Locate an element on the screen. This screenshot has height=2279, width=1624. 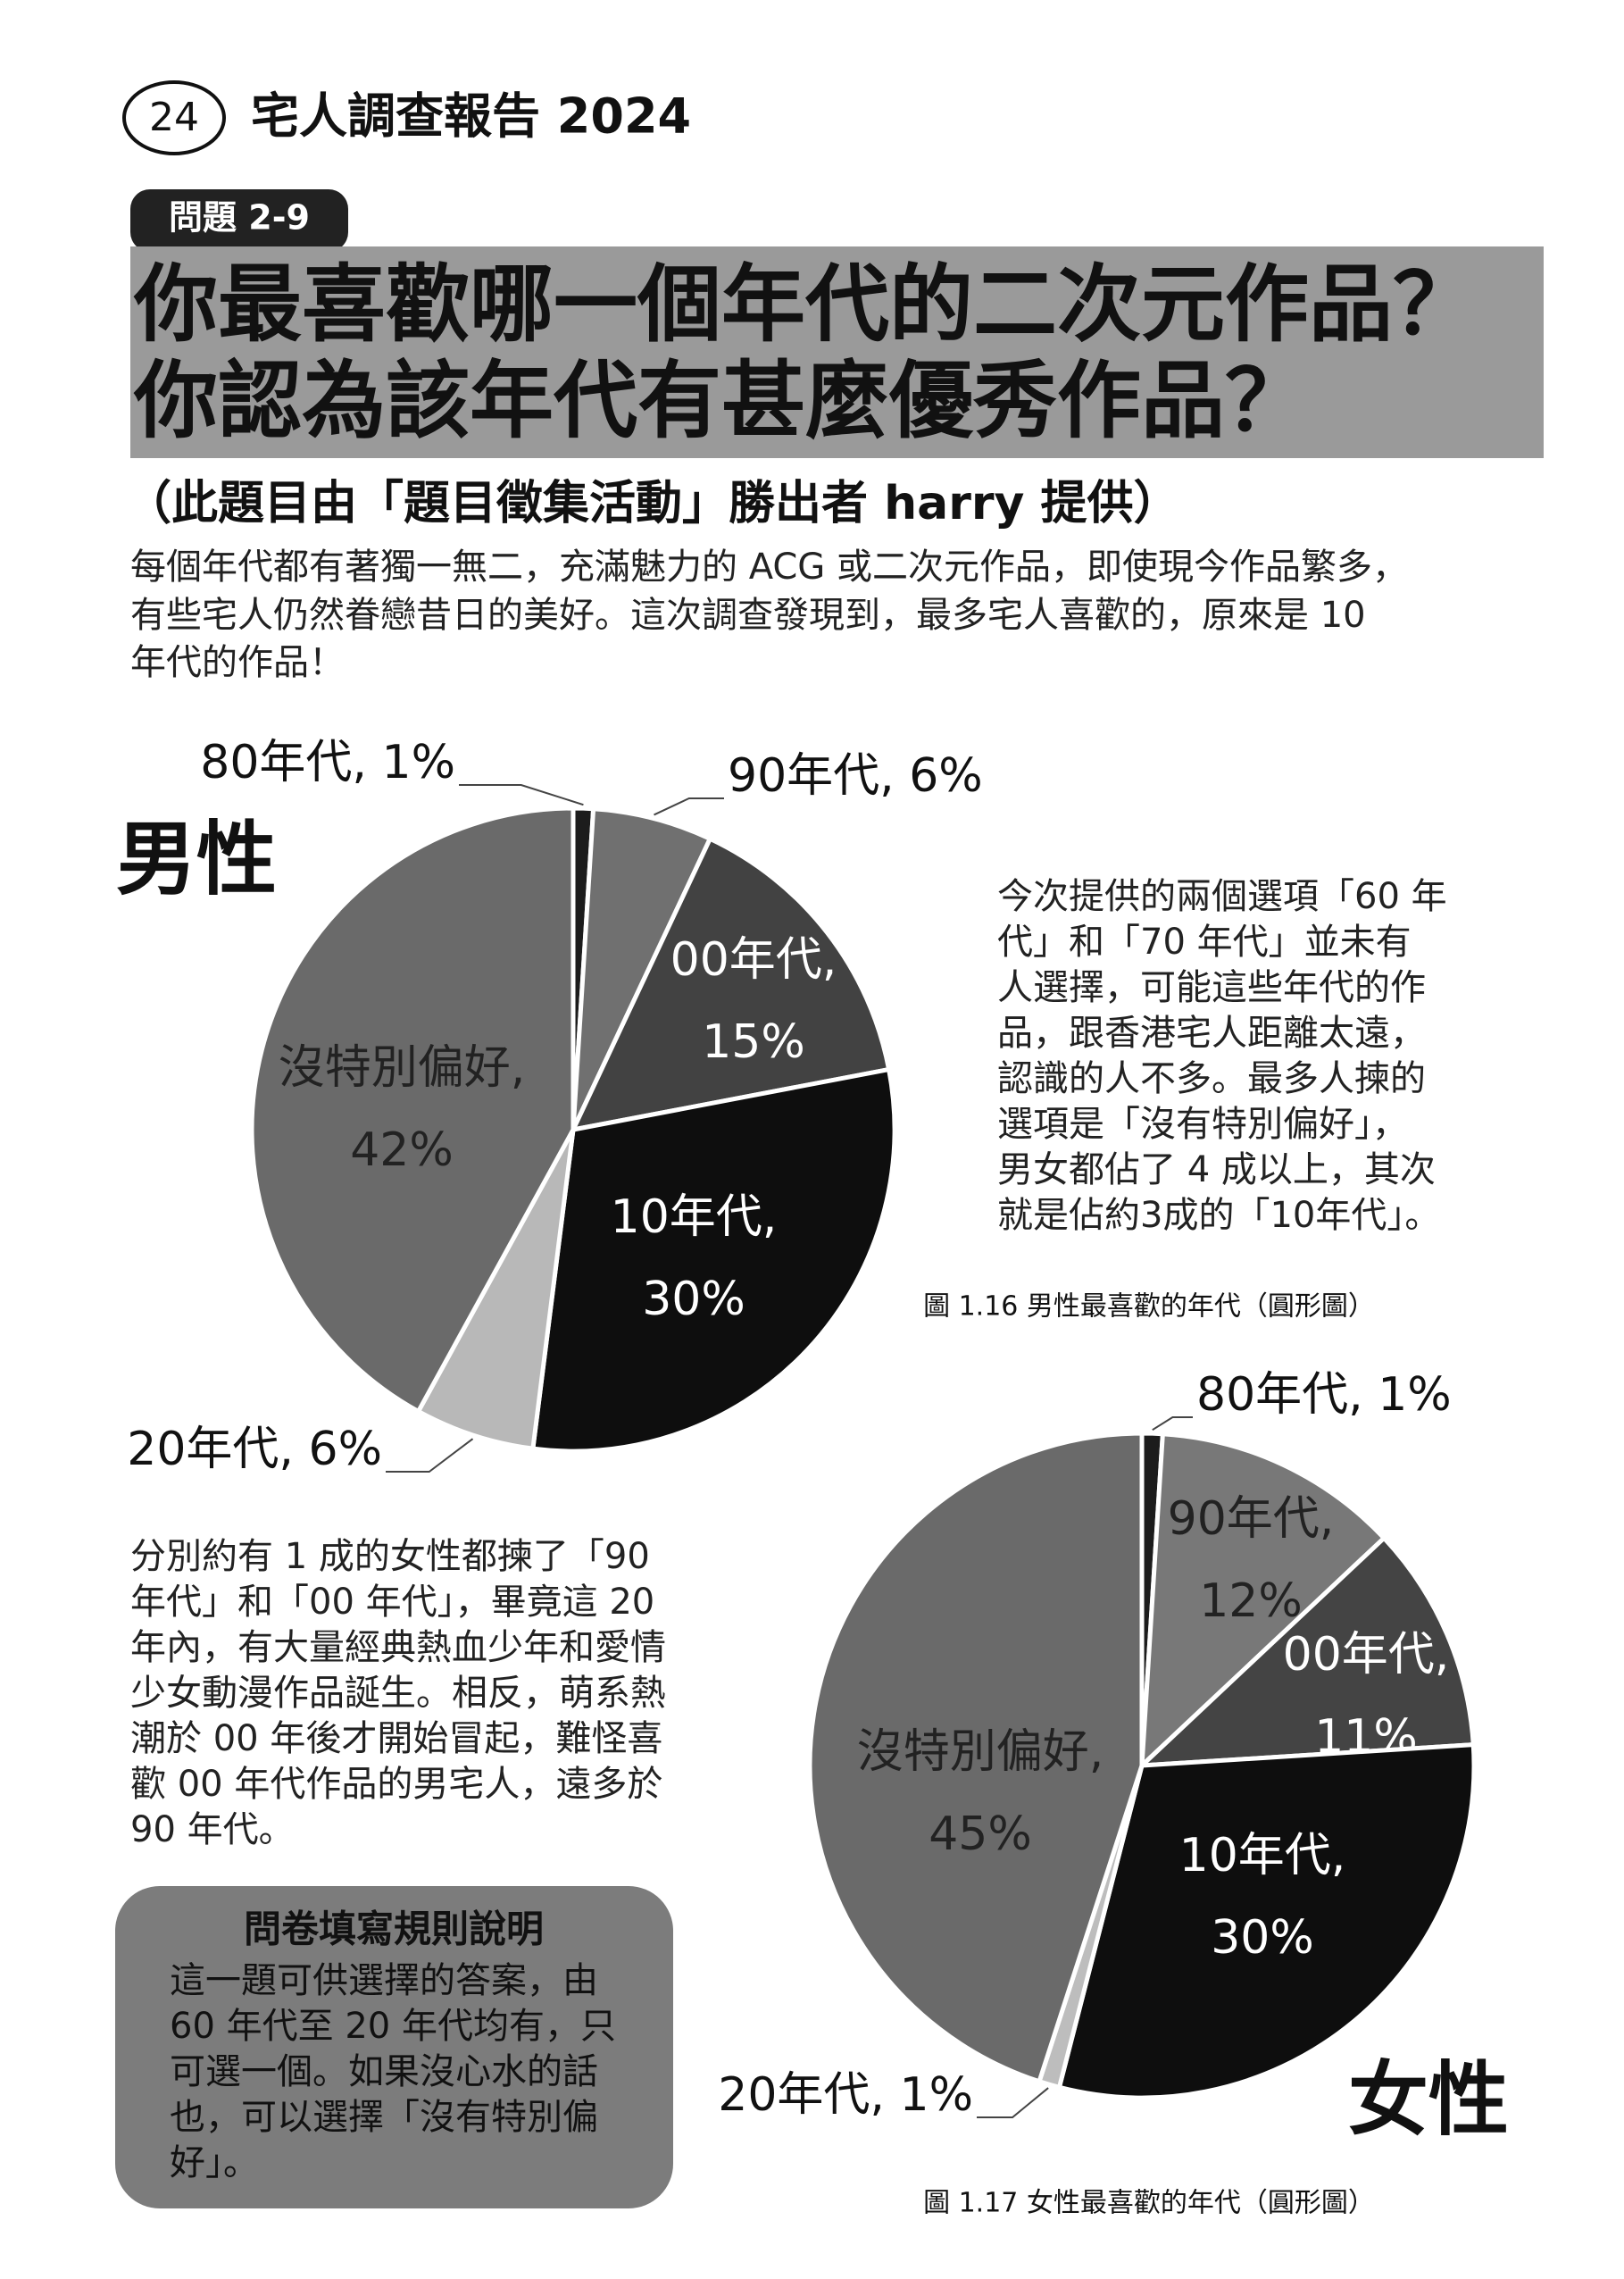
page-number: 24 is located at coordinates (174, 117).